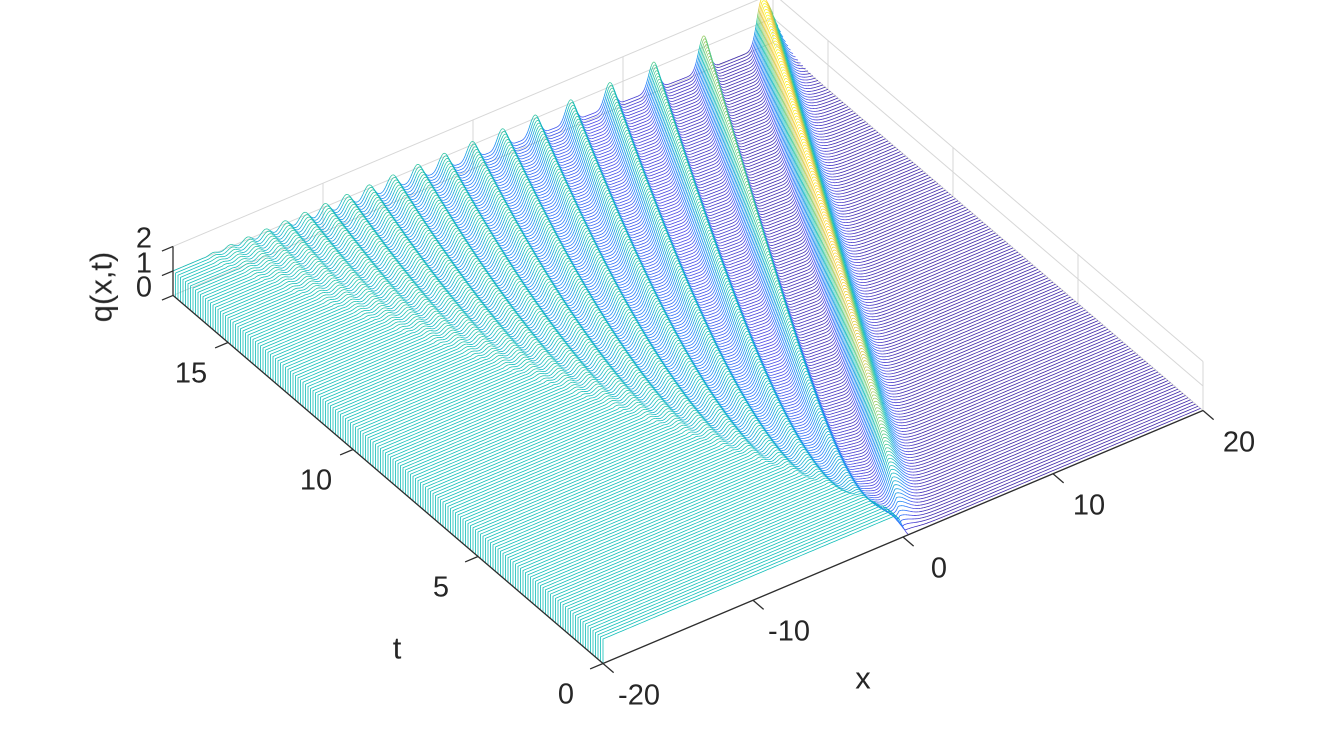 The width and height of the screenshot is (1328, 746). I want to click on z-tick-label: 1, so click(144, 263).